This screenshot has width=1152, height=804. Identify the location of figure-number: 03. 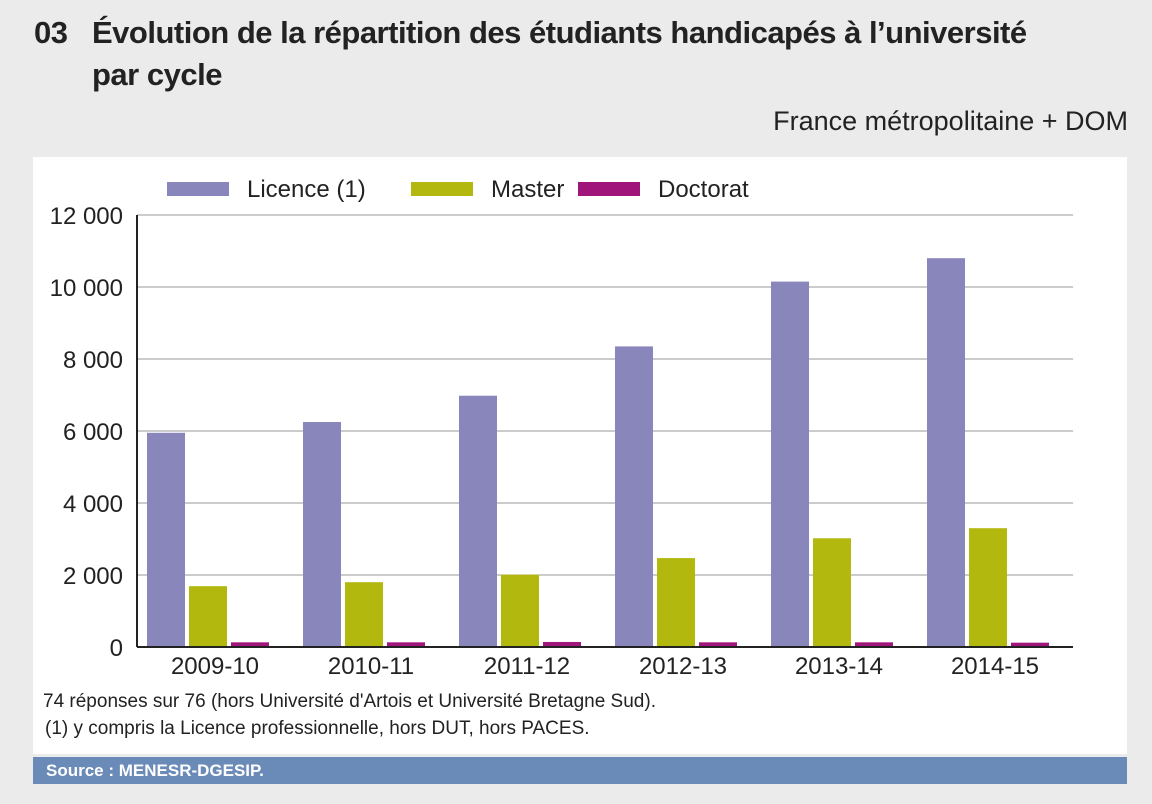
(51, 32).